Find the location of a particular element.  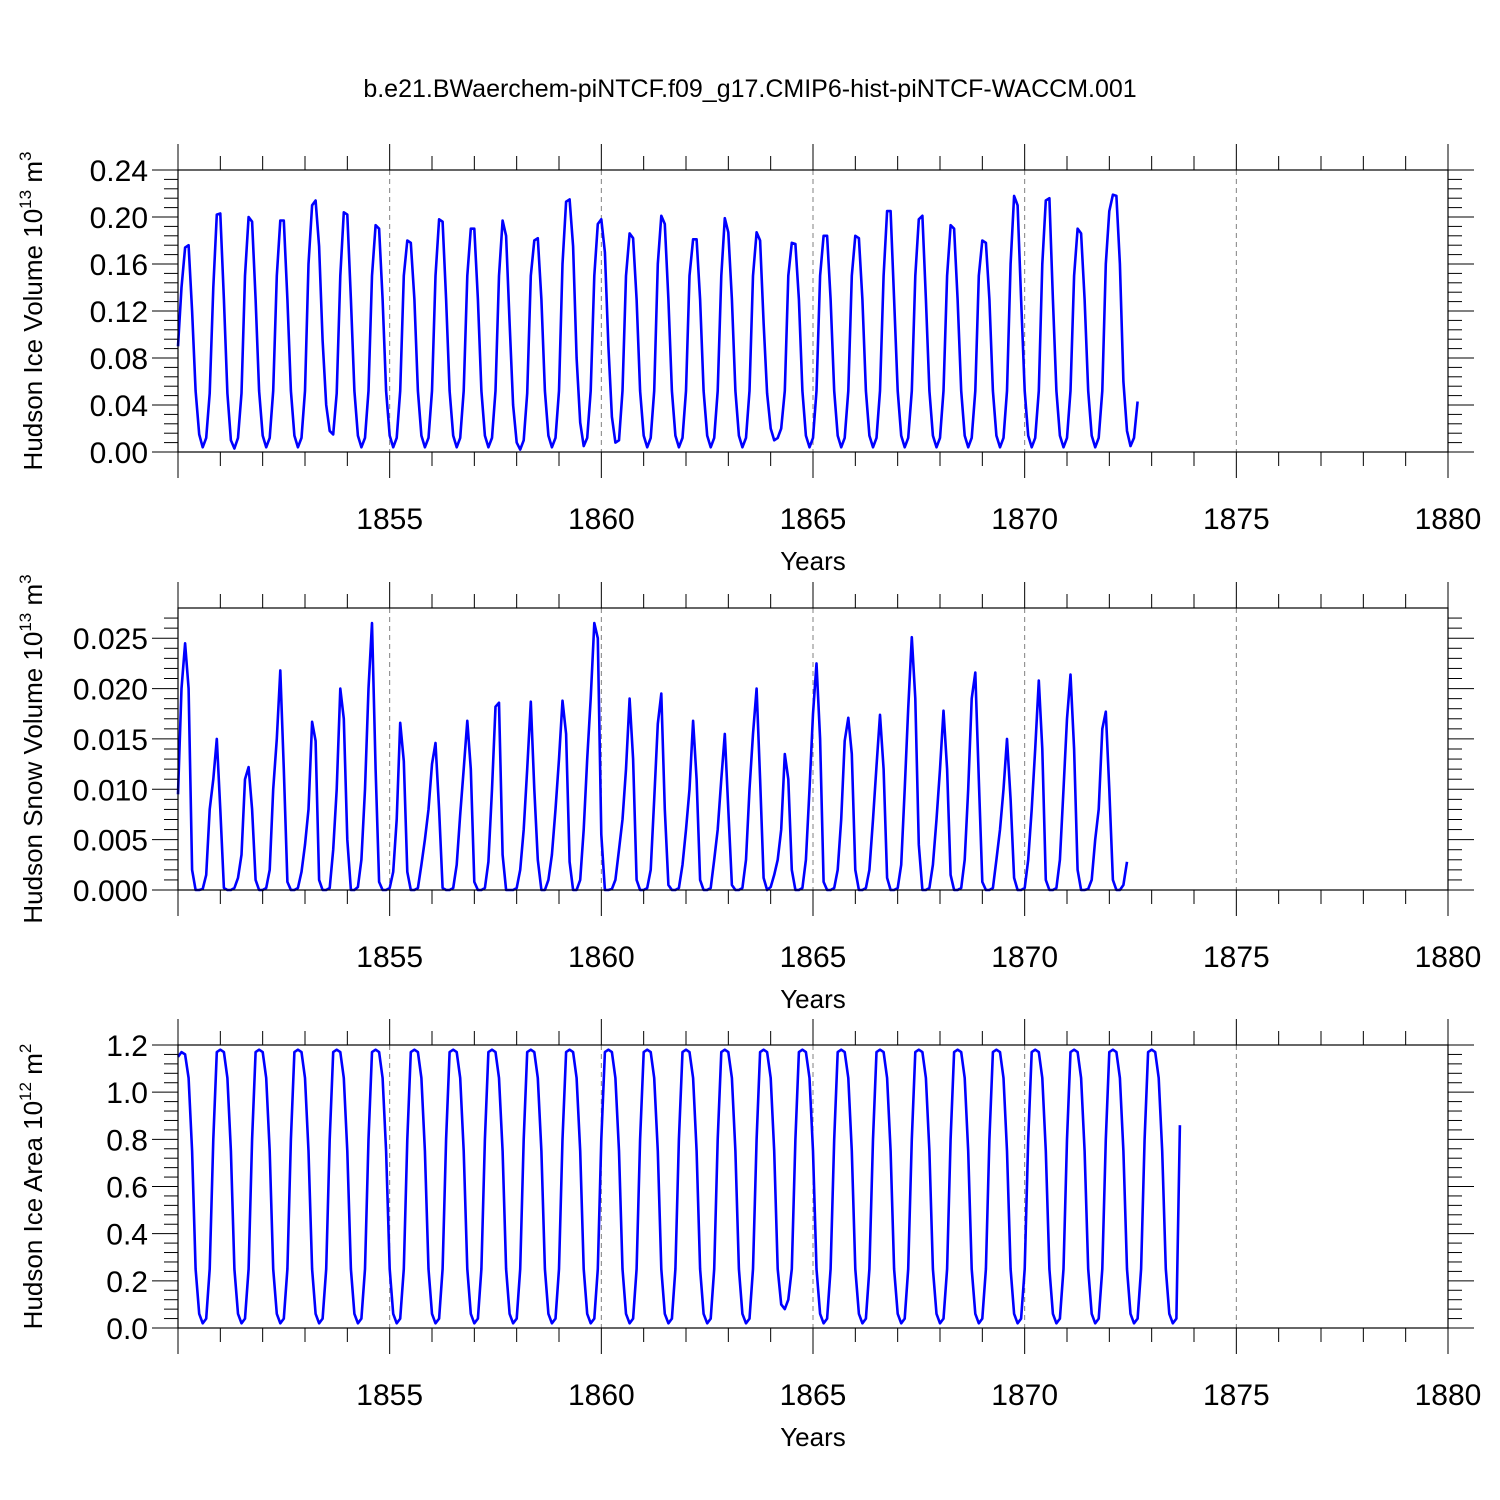

y-tick-label: 0.2 is located at coordinates (127, 1282).